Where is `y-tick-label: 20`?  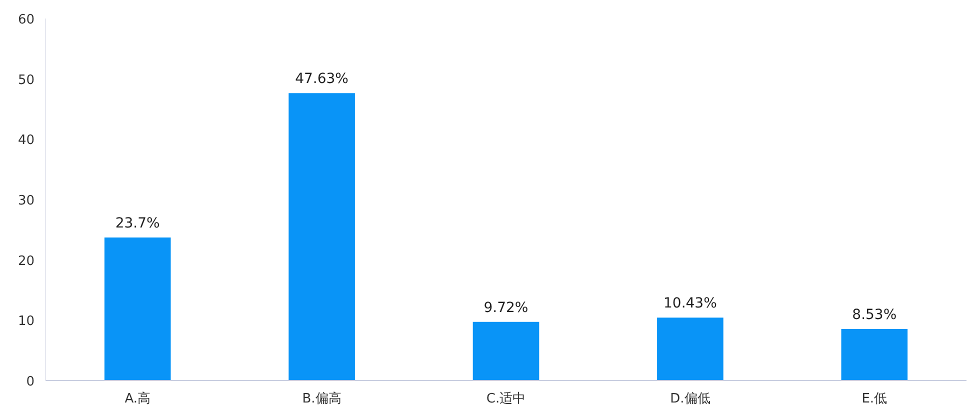
y-tick-label: 20 is located at coordinates (26, 261).